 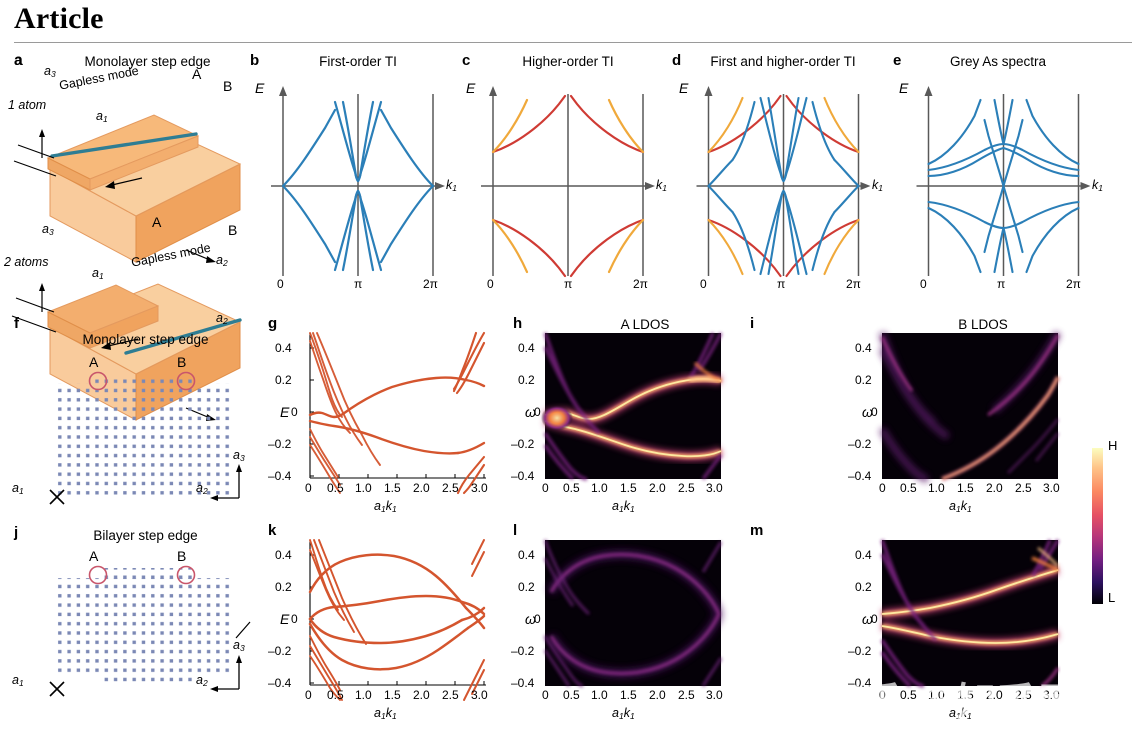 What do you see at coordinates (1105, 526) in the screenshot?
I see `ldos-colorbar` at bounding box center [1105, 526].